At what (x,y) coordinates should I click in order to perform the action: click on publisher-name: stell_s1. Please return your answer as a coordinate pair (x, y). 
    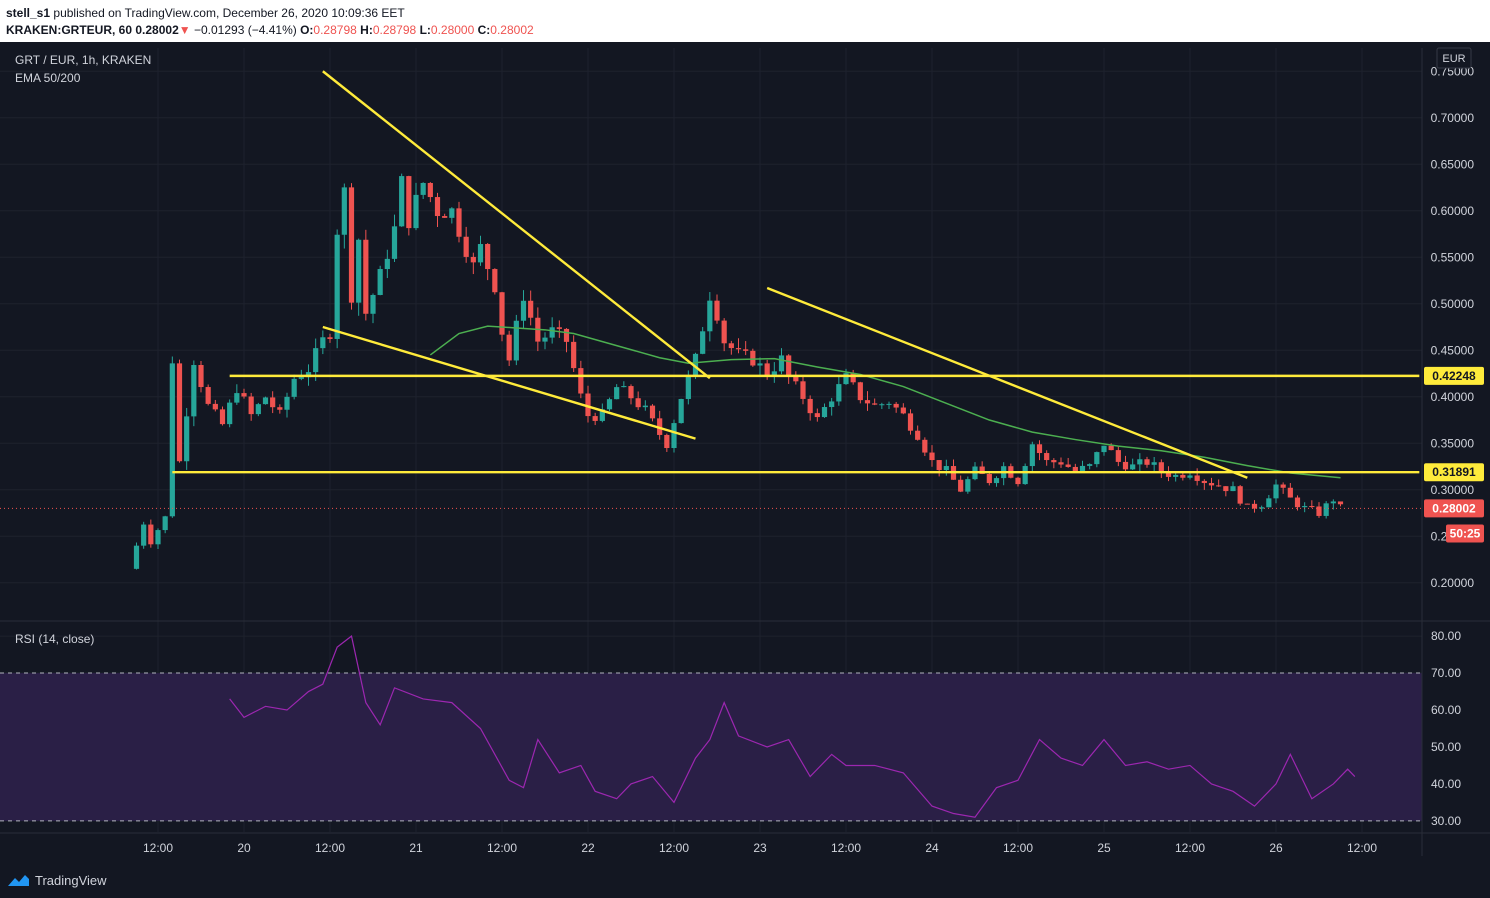
    Looking at the image, I should click on (28, 13).